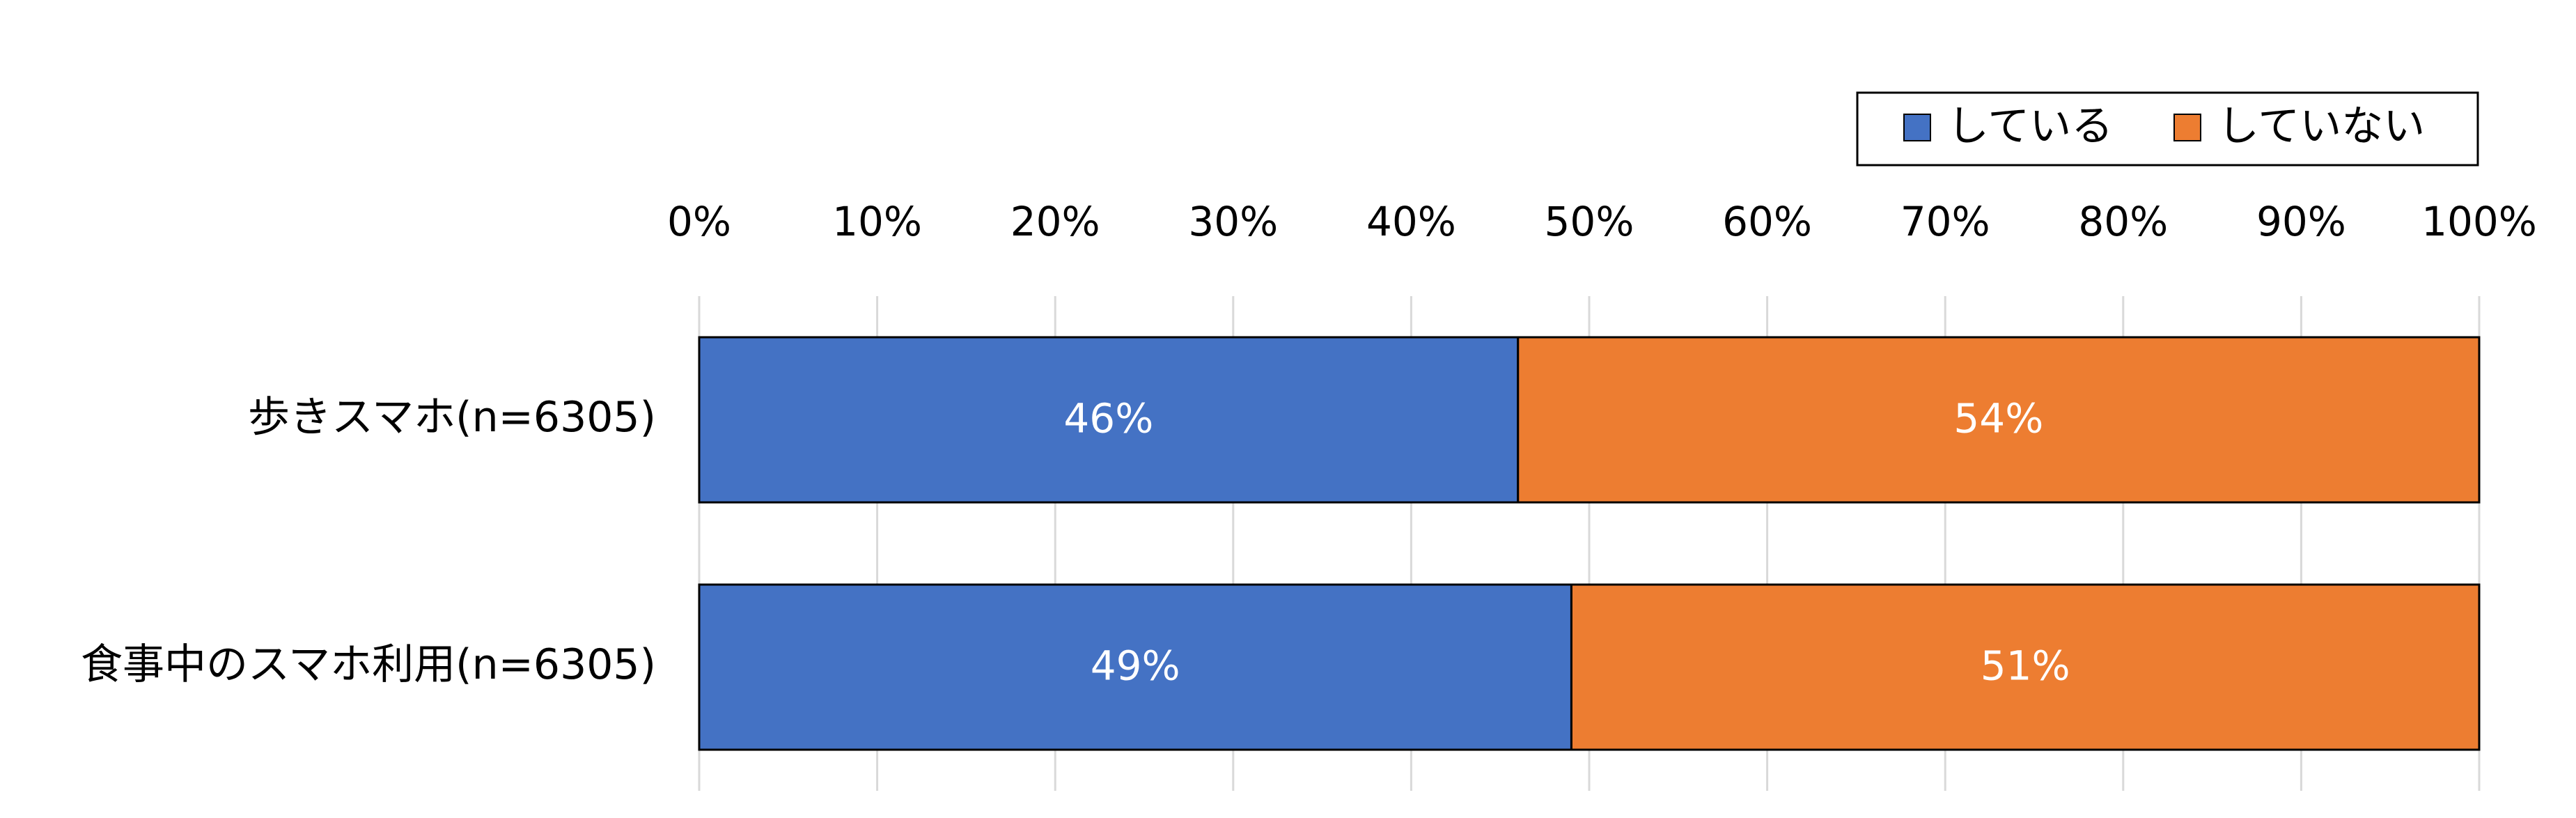  I want to click on legend-label: していない, so click(2321, 126).